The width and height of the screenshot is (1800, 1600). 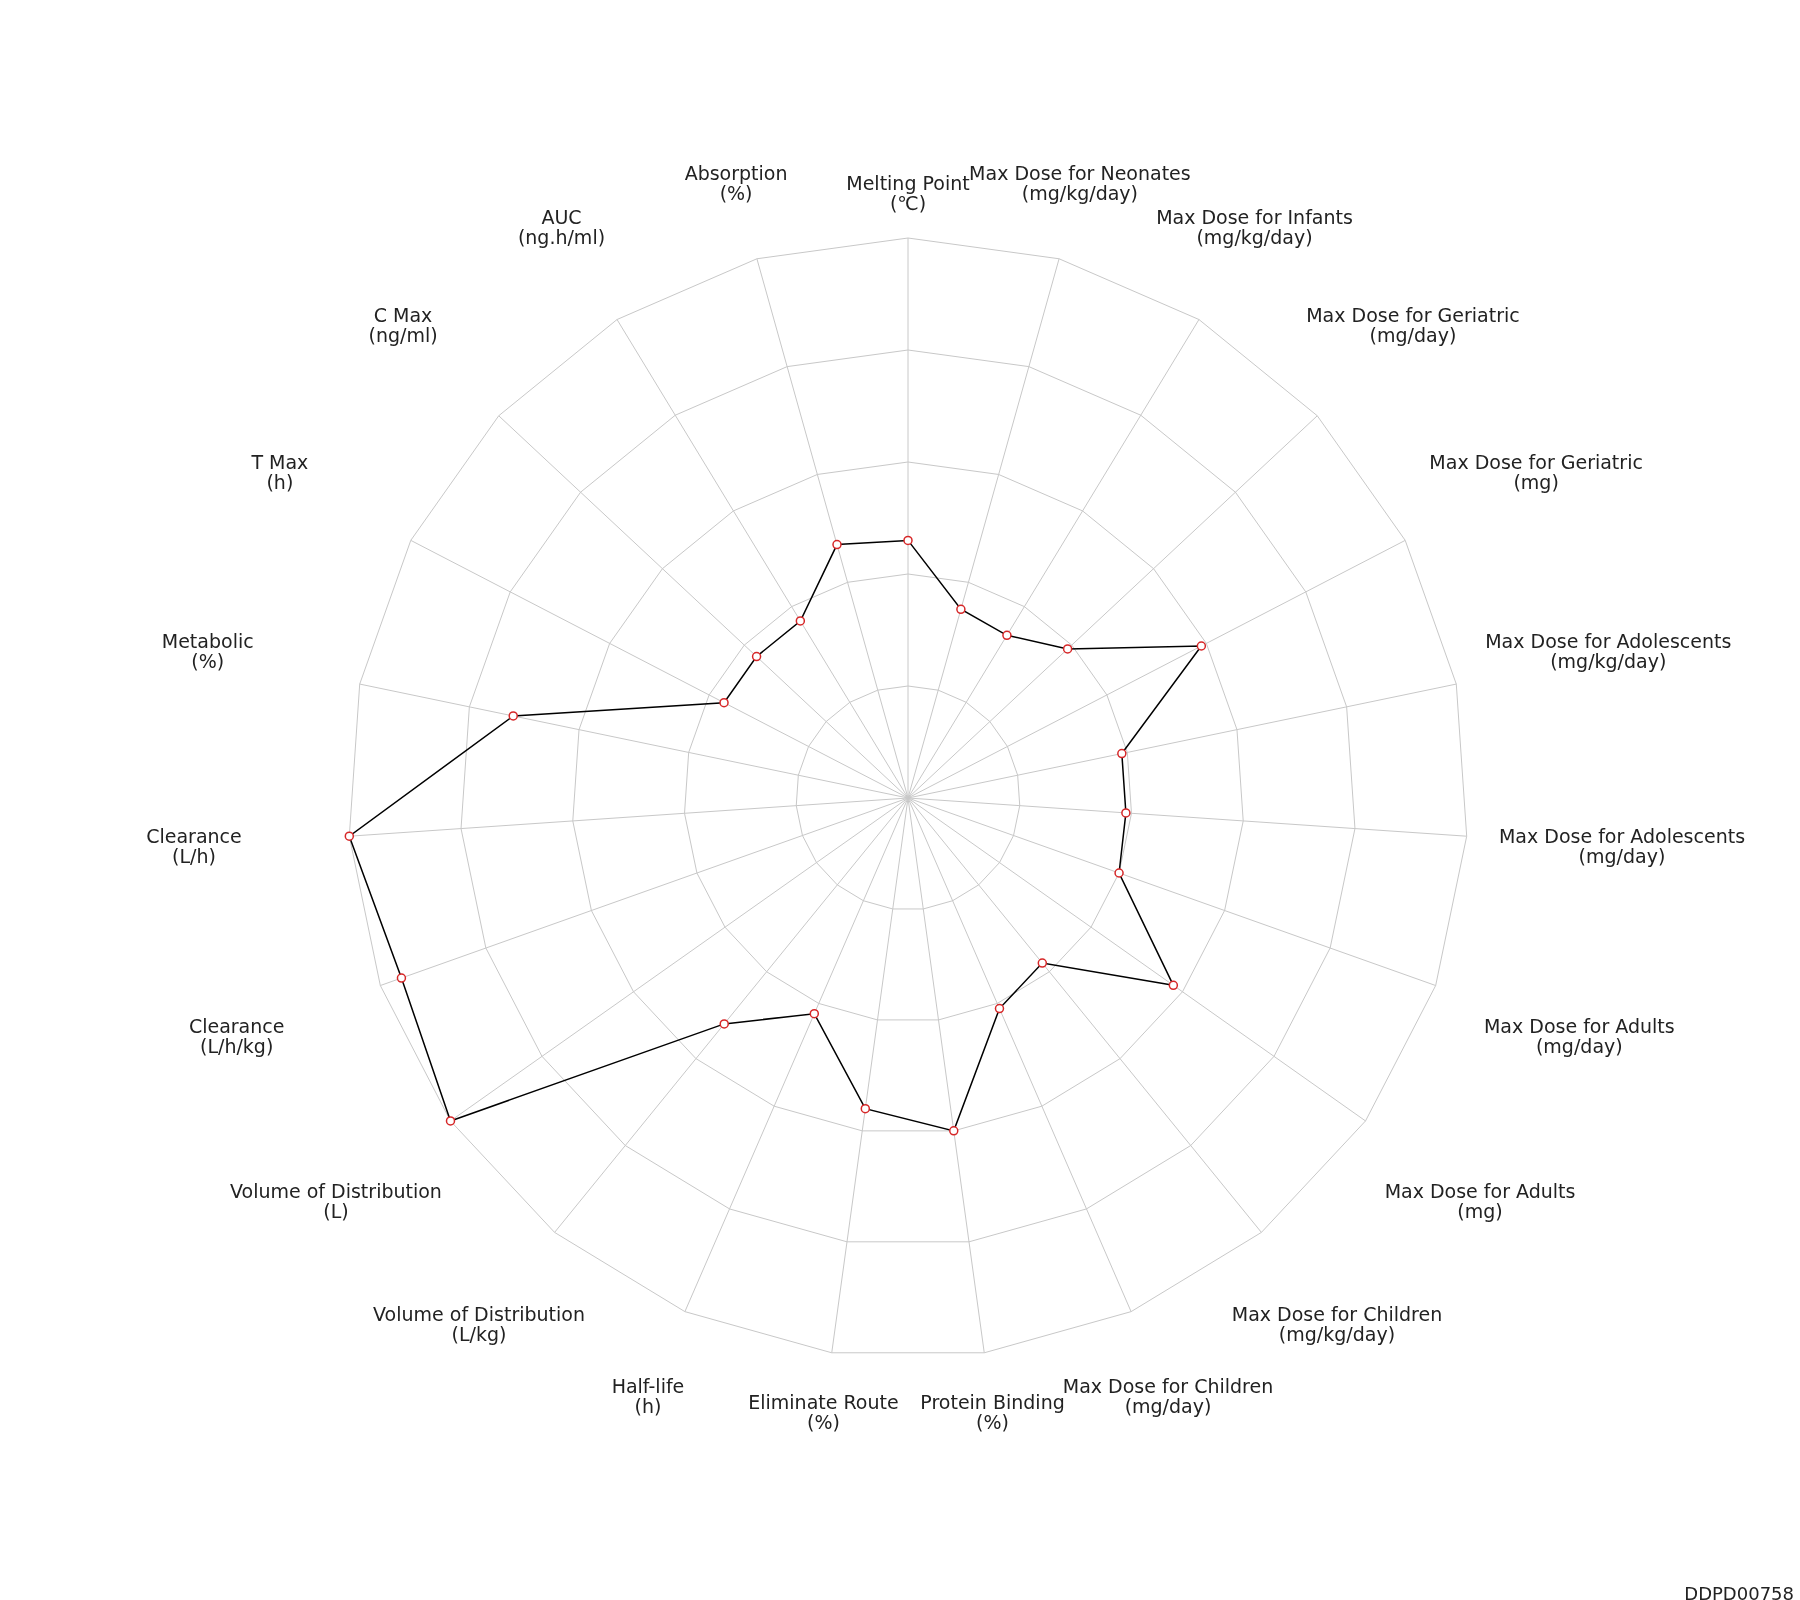 I want to click on spoke-label: Max Dose for Geriatric (mg/day), so click(x=1413, y=325).